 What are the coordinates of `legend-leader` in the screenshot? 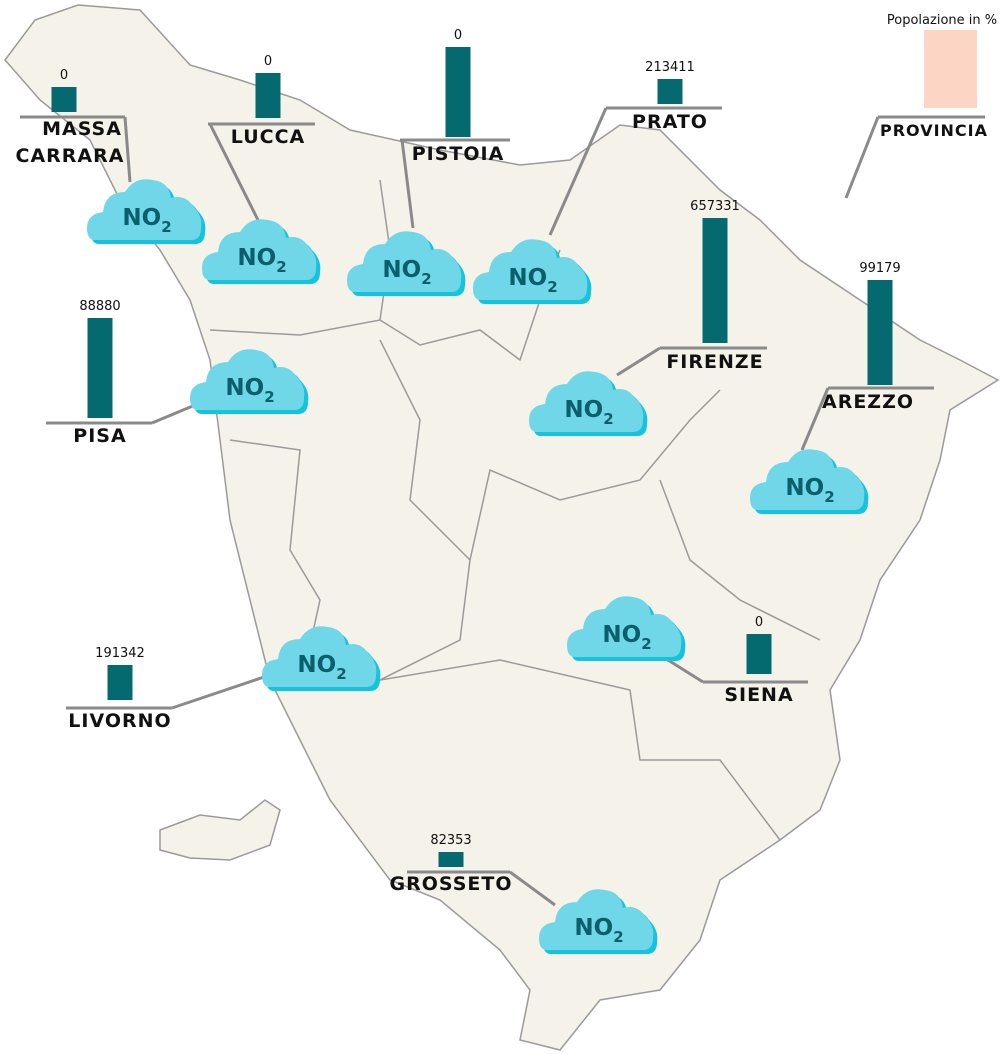 It's located at (862, 157).